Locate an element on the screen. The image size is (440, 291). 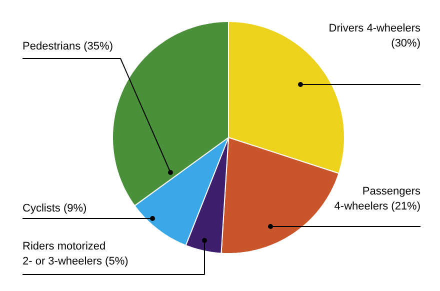
slice-label: Cyclists (9%) is located at coordinates (54, 208).